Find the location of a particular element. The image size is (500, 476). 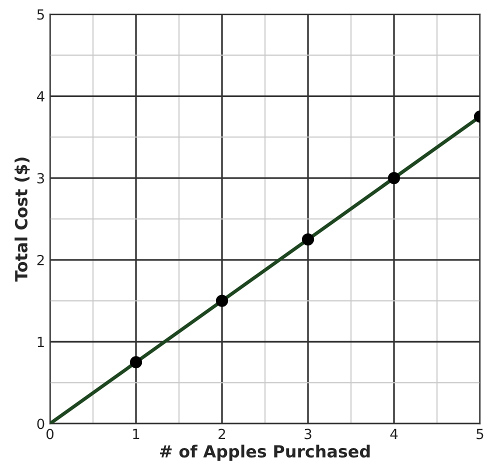

y-tick-label: 3 is located at coordinates (40, 178).